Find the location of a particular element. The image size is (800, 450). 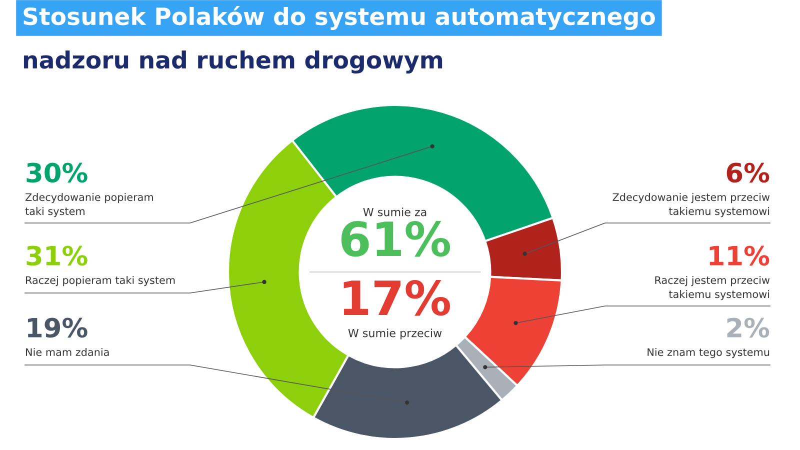

text: 17% is located at coordinates (397, 298).